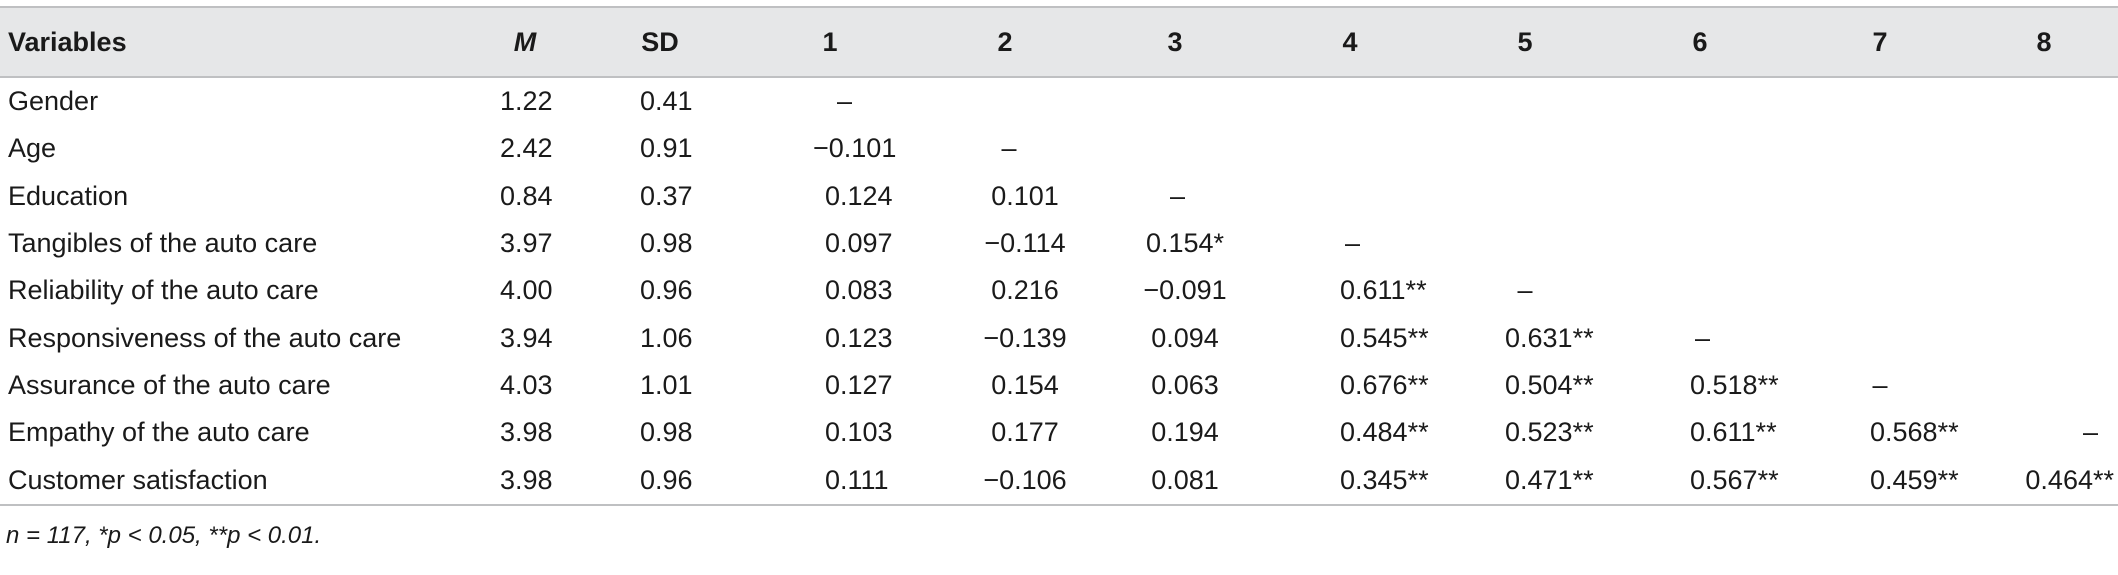 The image size is (2118, 575). I want to click on correlation-cell-5: –, so click(1525, 290).